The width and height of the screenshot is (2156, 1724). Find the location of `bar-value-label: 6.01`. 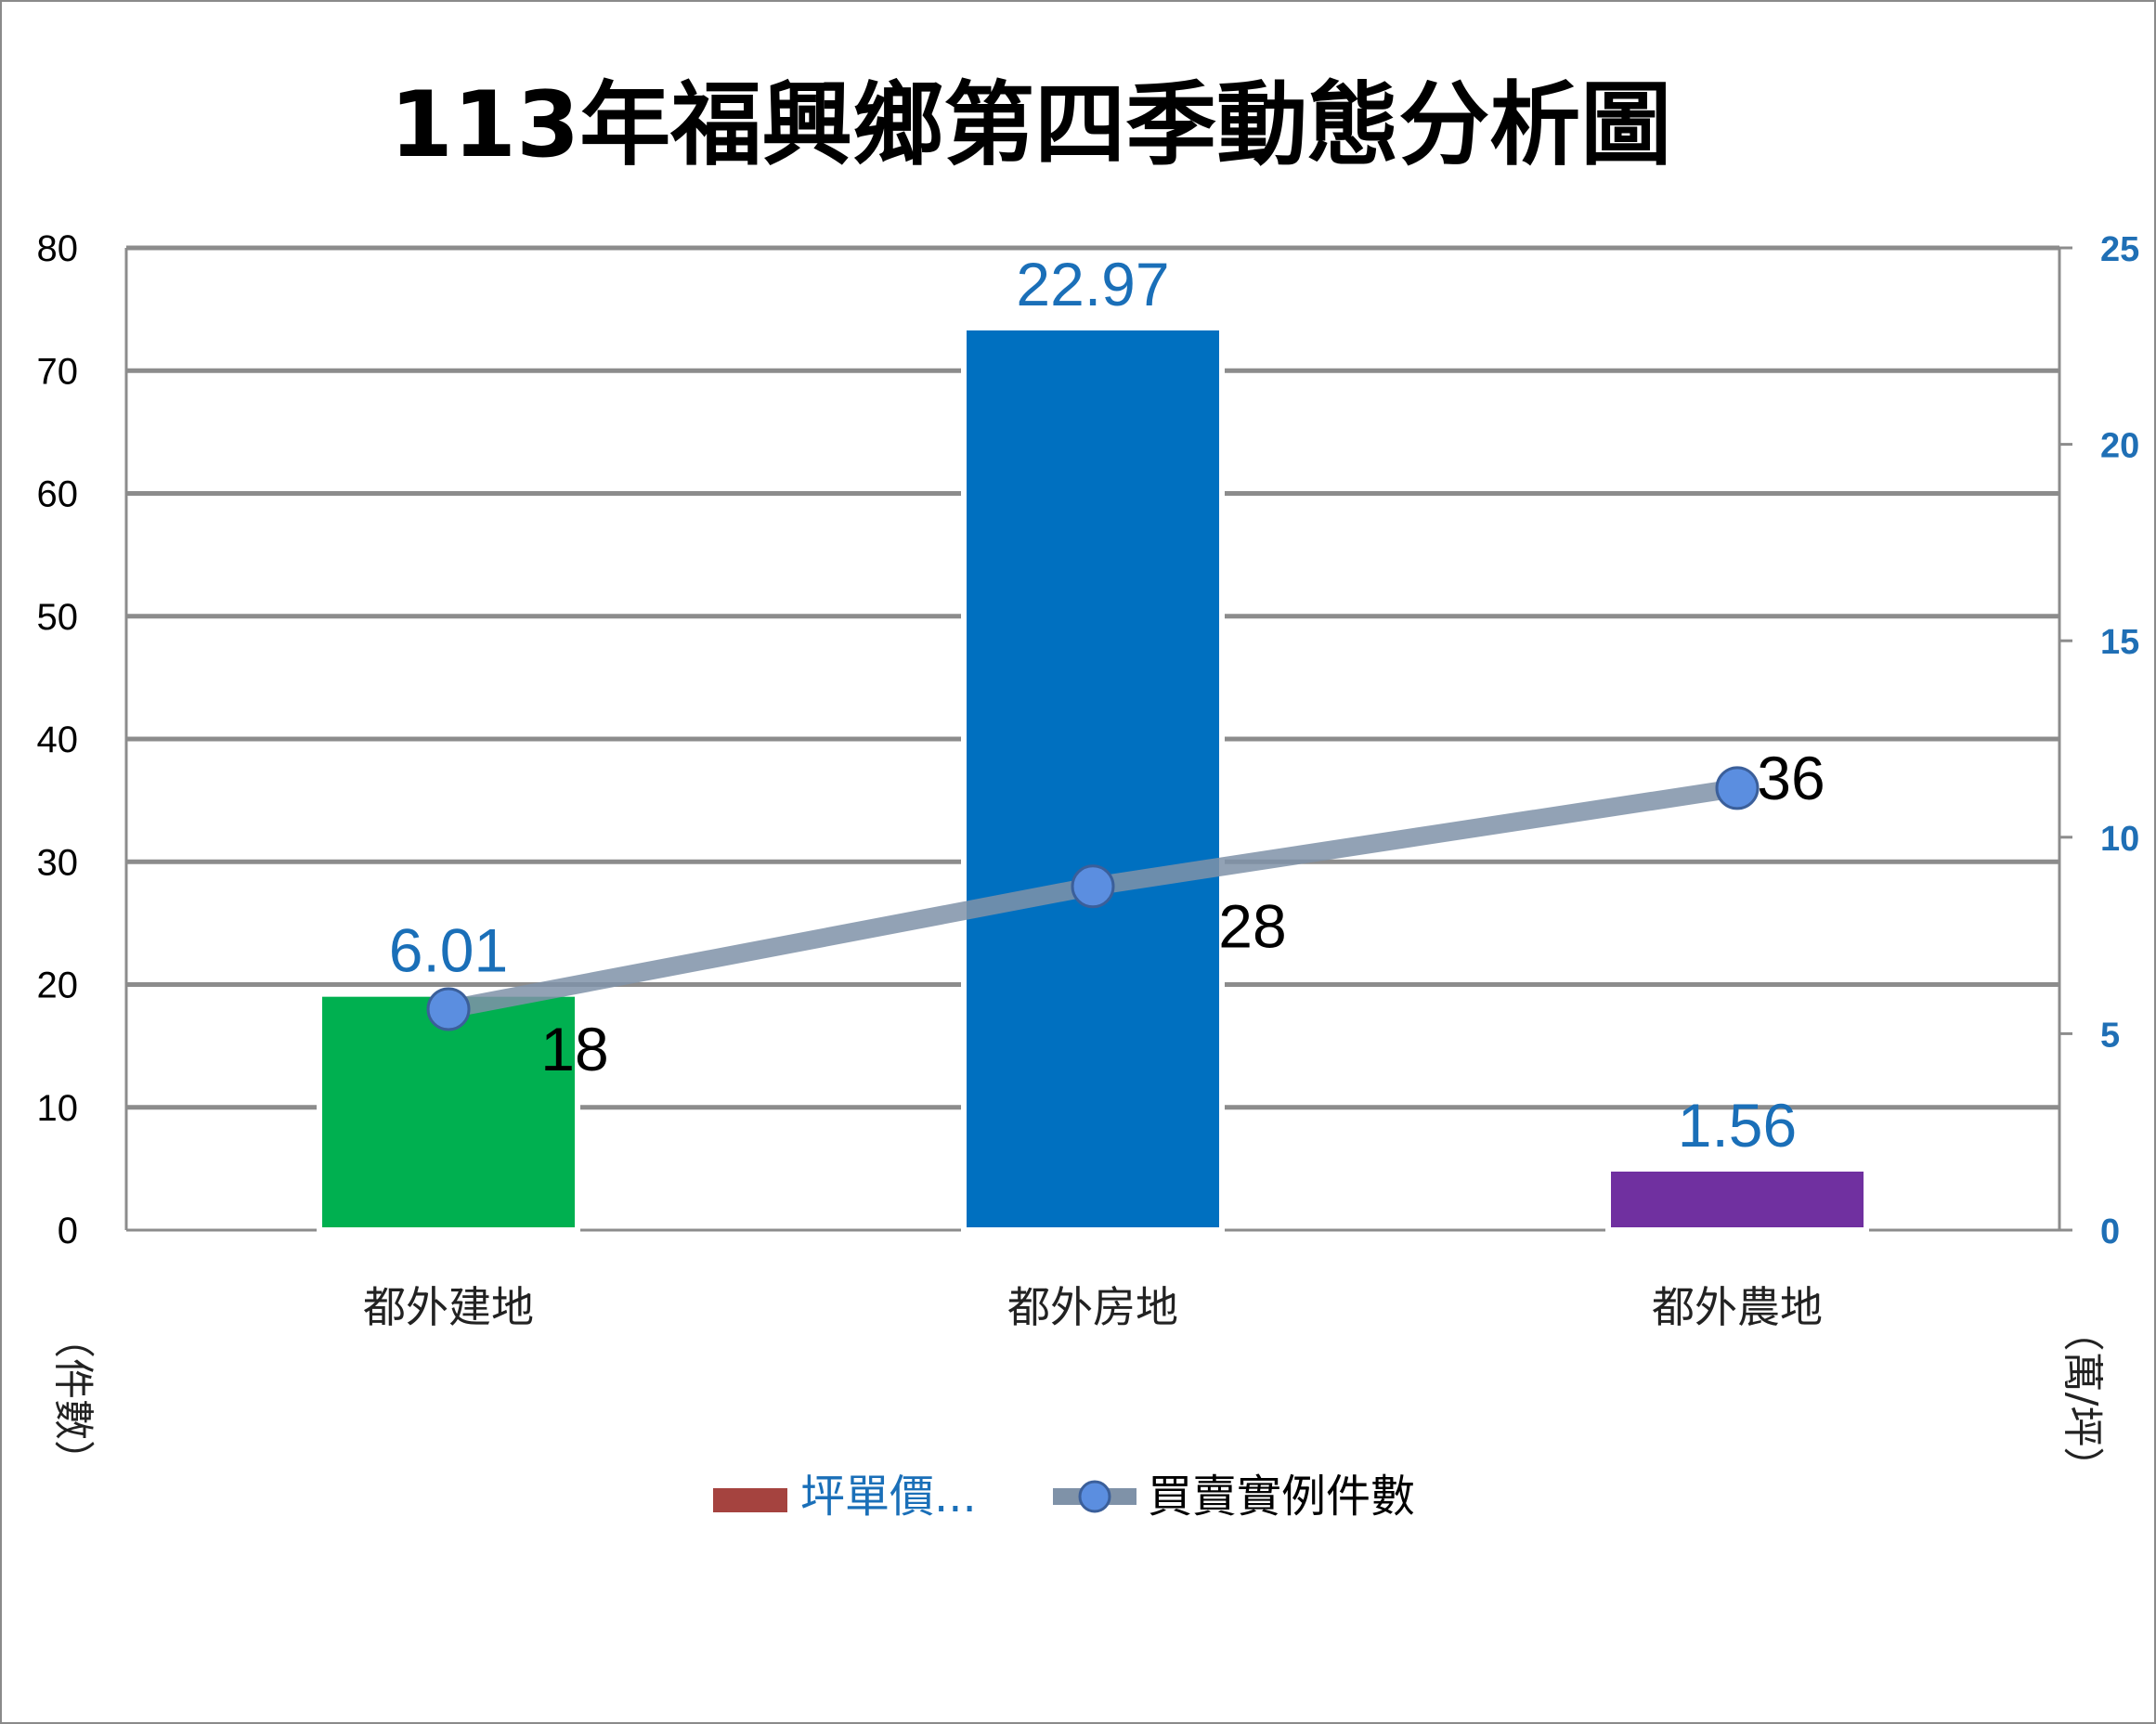

bar-value-label: 6.01 is located at coordinates (448, 950).